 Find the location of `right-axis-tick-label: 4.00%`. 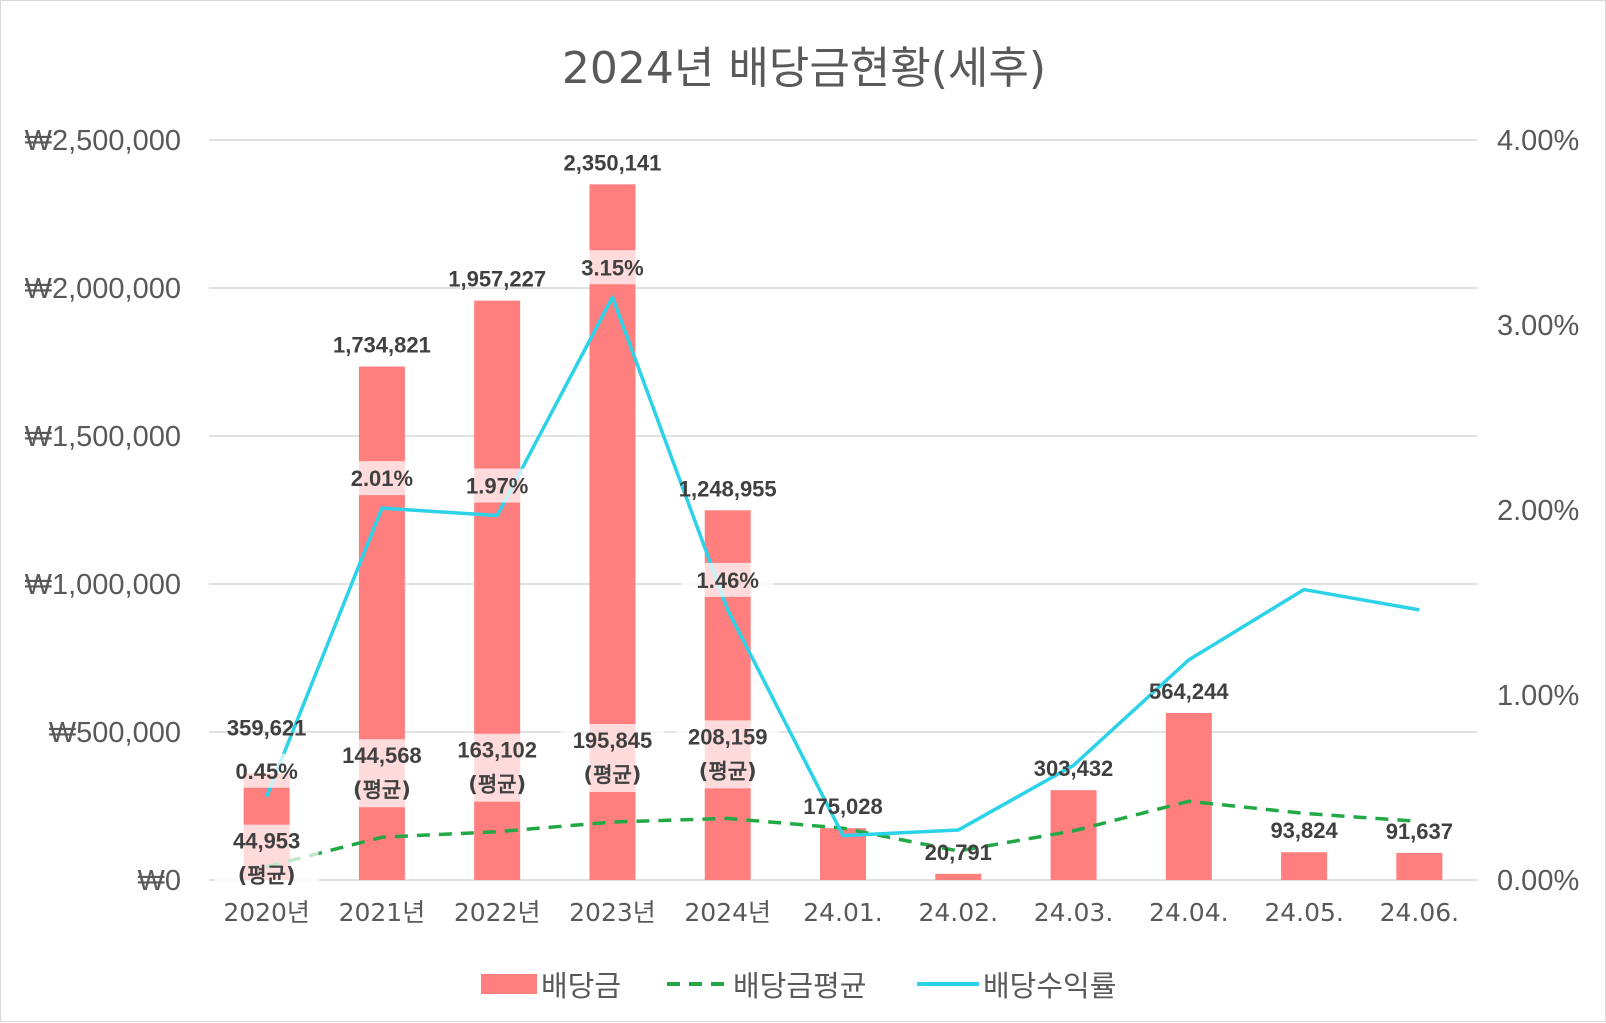

right-axis-tick-label: 4.00% is located at coordinates (1538, 141).